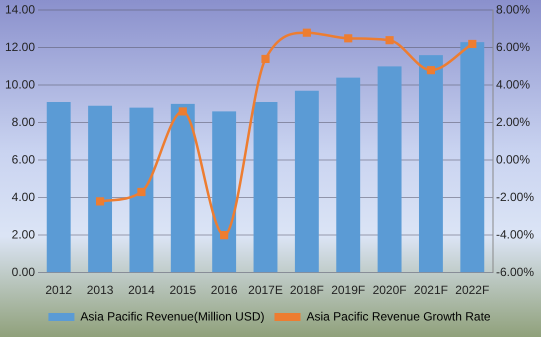 This screenshot has height=337, width=541. Describe the element at coordinates (515, 234) in the screenshot. I see `y2-tick-label: -4.00%` at that location.